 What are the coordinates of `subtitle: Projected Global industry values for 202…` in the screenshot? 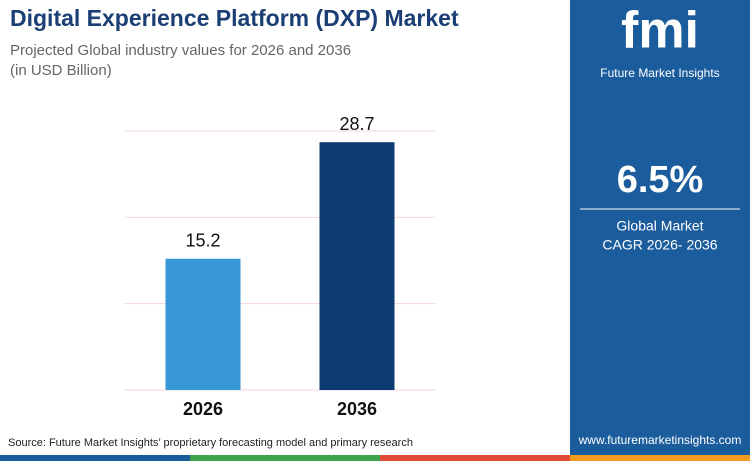 It's located at (180, 50).